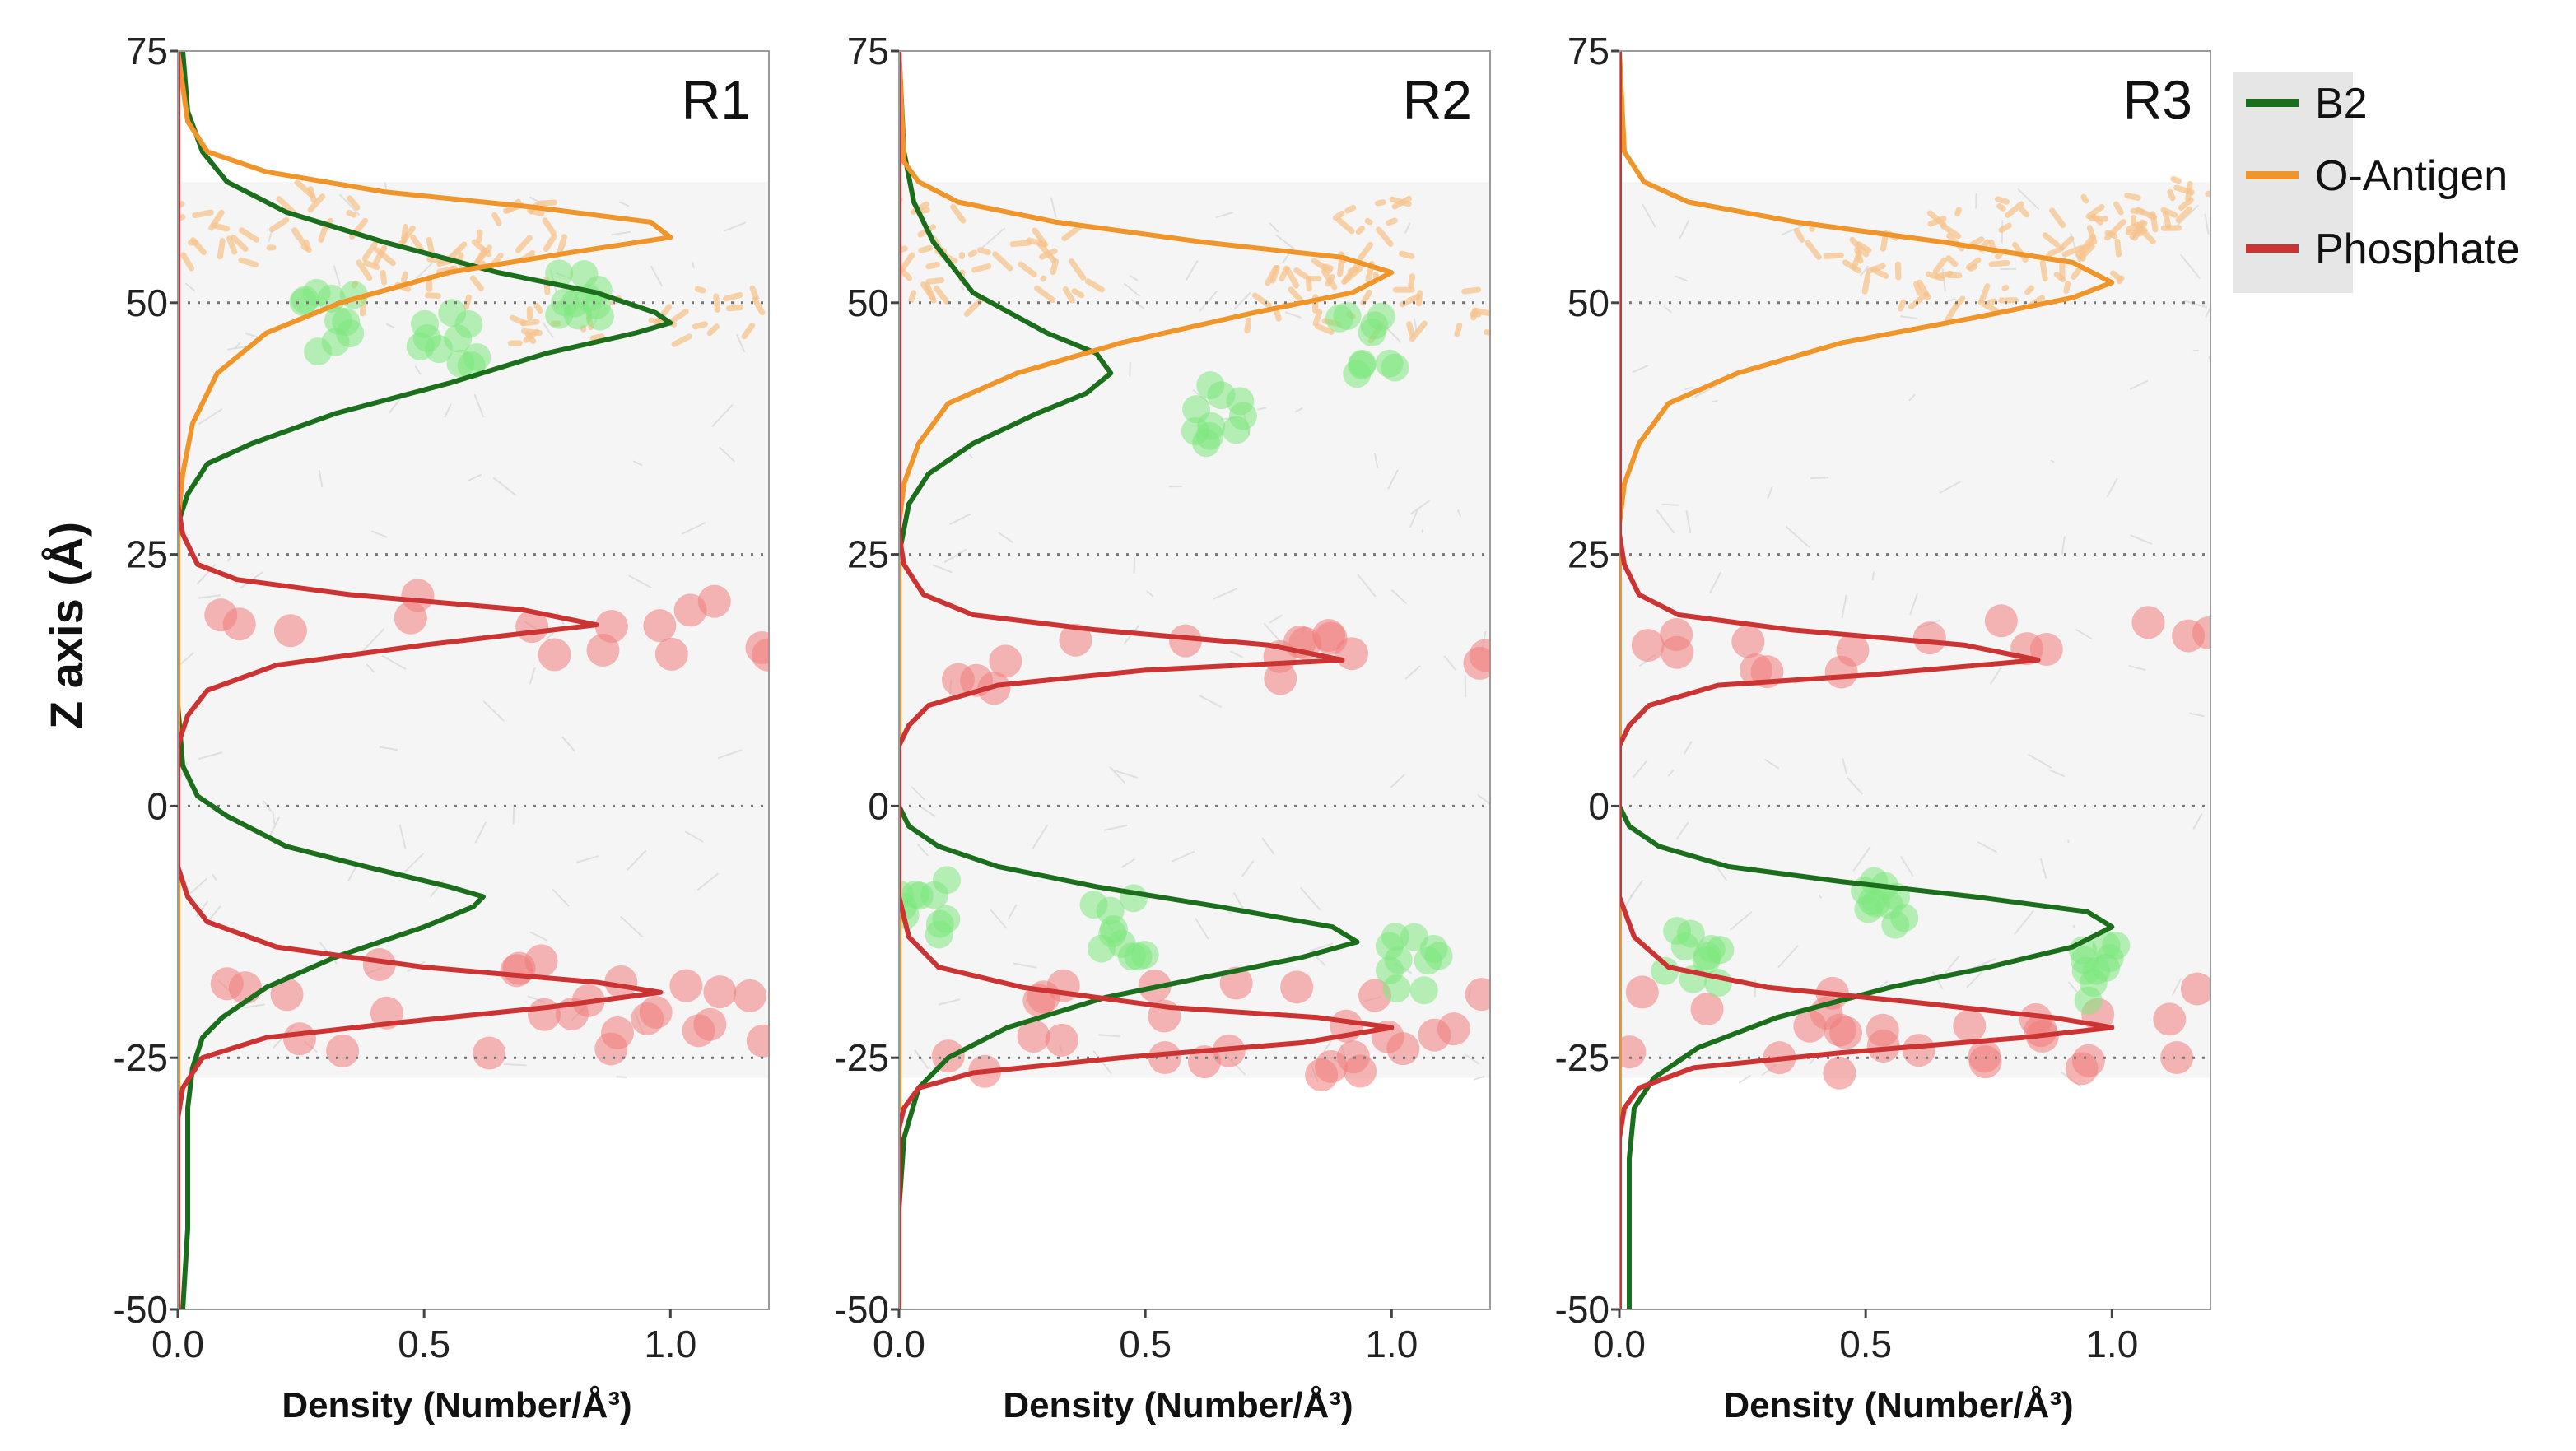  Describe the element at coordinates (147, 302) in the screenshot. I see `y-tick-label: 50` at that location.